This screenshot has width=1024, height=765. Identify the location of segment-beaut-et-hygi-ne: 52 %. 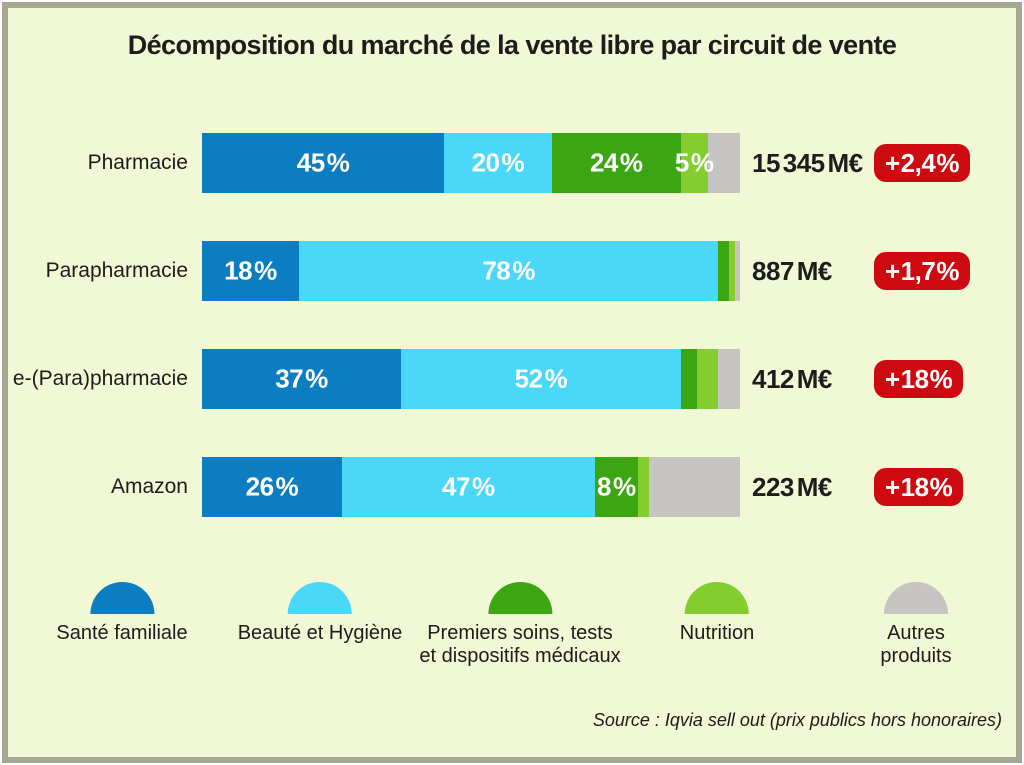
(541, 379).